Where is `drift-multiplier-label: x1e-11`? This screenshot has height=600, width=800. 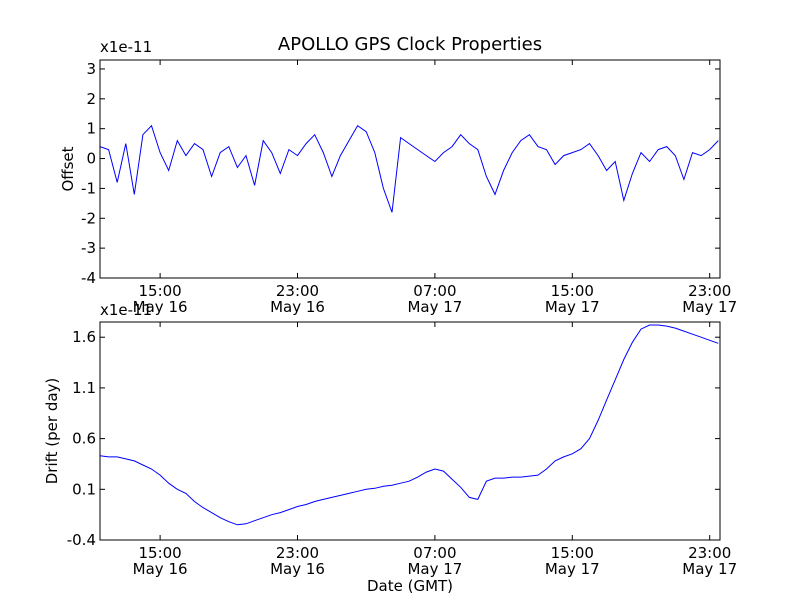 drift-multiplier-label: x1e-11 is located at coordinates (126, 310).